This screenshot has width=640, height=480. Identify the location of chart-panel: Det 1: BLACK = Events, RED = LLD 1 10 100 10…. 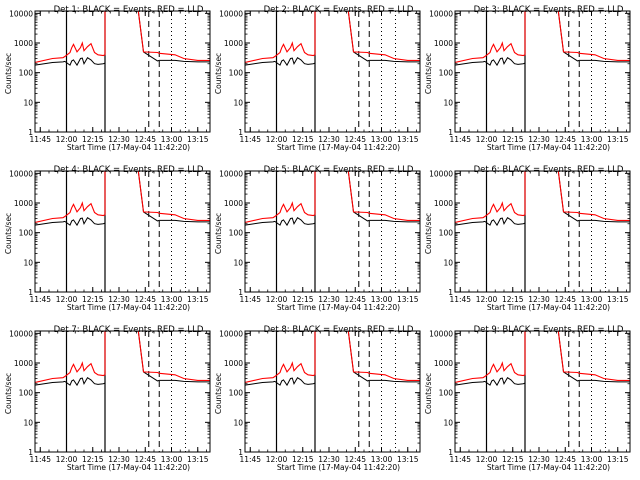
(107, 78).